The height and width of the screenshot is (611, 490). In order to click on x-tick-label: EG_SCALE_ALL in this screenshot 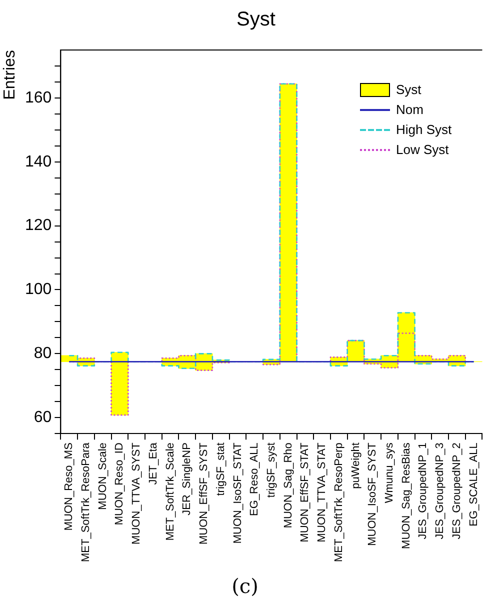, I will do `click(474, 484)`.